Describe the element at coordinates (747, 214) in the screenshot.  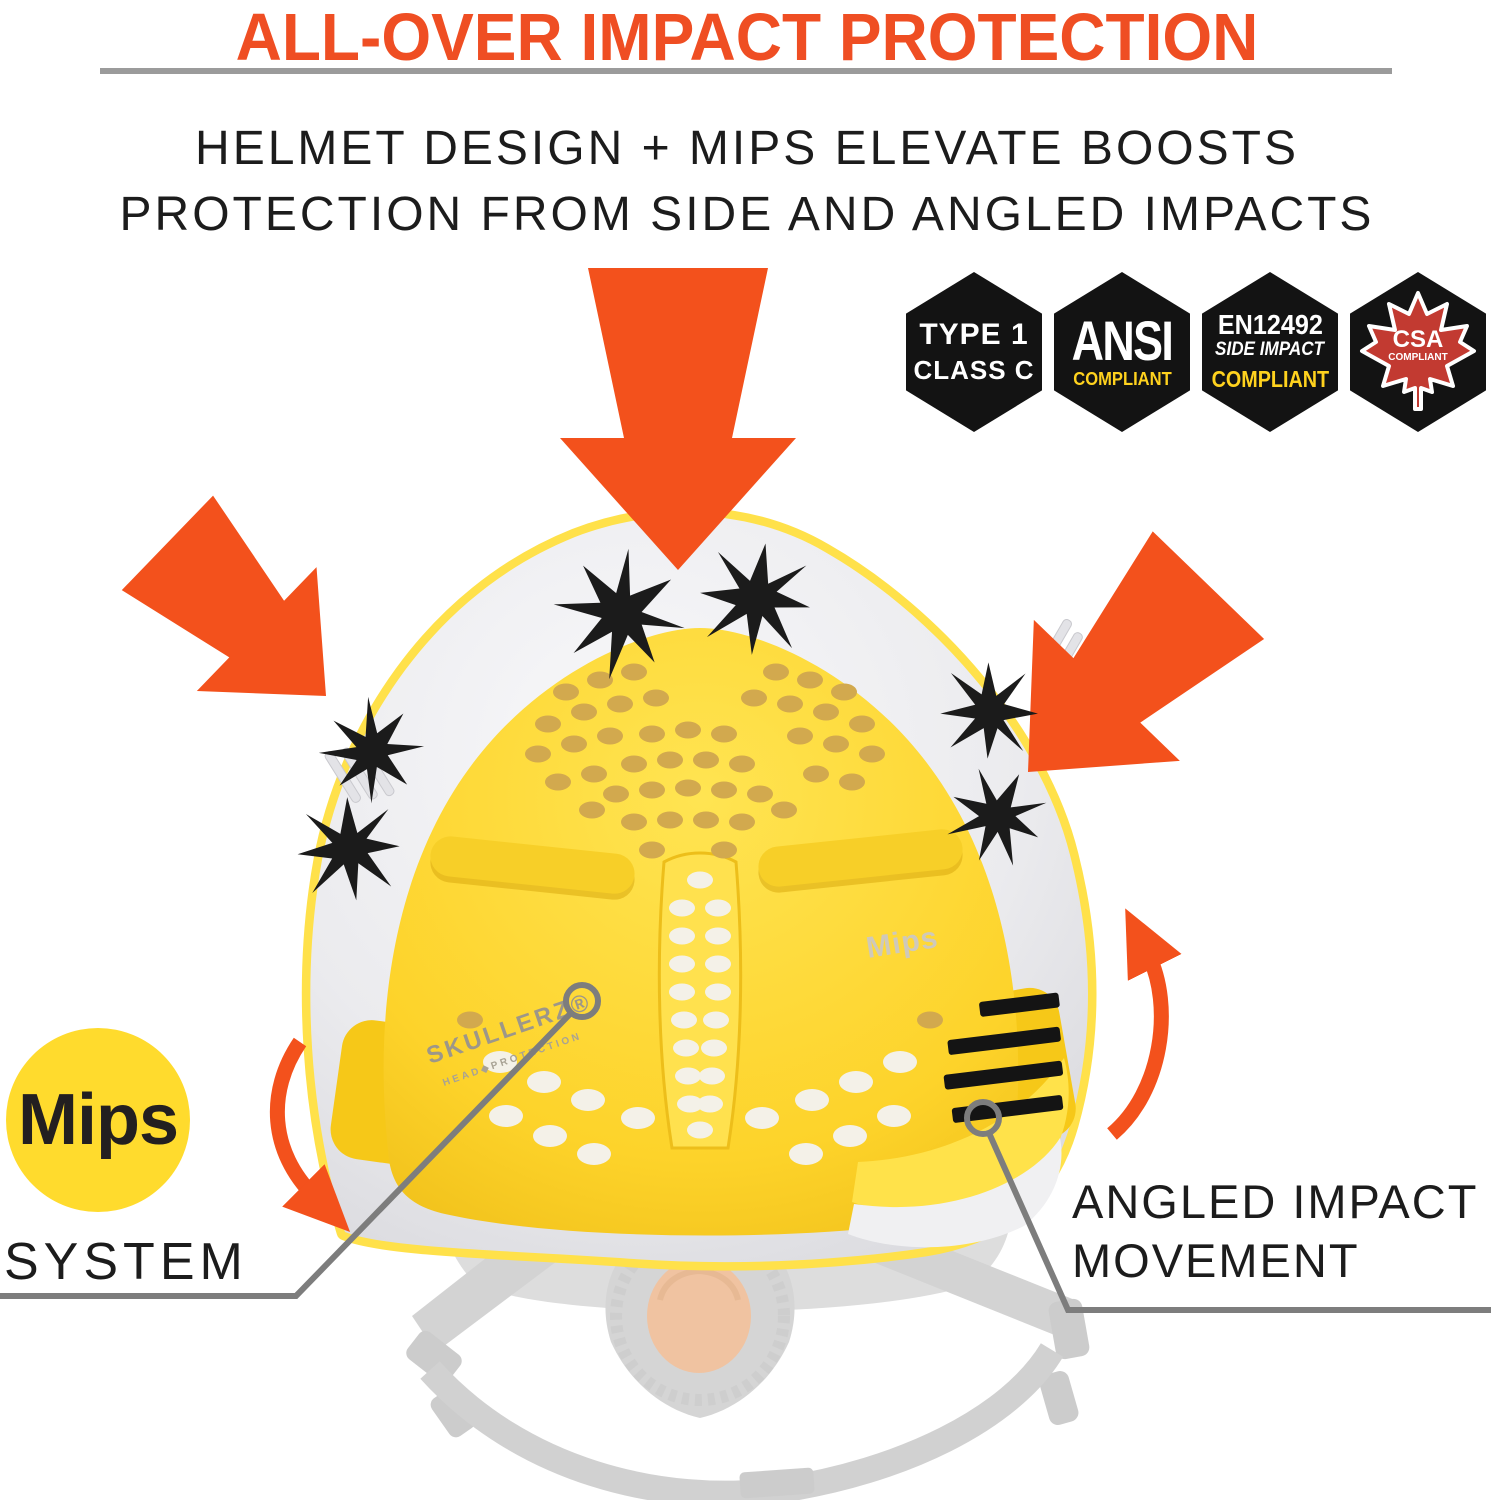
I see `subtitle-line-2: PROTECTION FROM SIDE AND ANGLED IMPACTS` at that location.